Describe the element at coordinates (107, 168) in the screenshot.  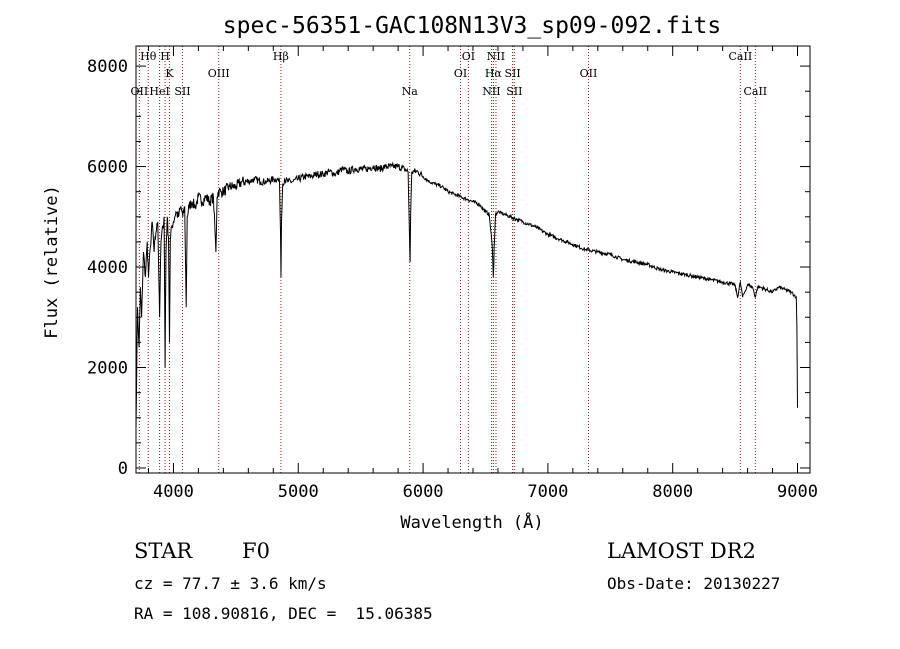
I see `y-tick-label: 6000` at that location.